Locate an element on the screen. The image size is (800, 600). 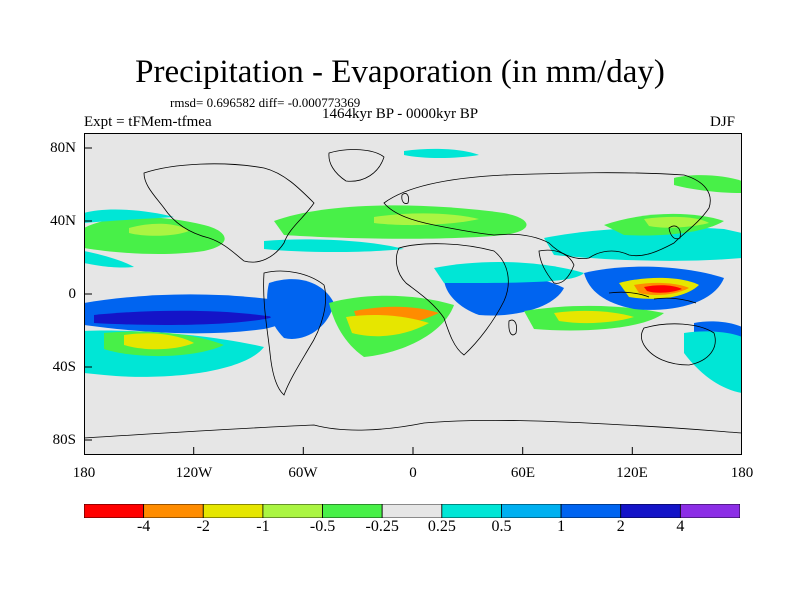
lon-tick-0: 0 is located at coordinates (413, 473).